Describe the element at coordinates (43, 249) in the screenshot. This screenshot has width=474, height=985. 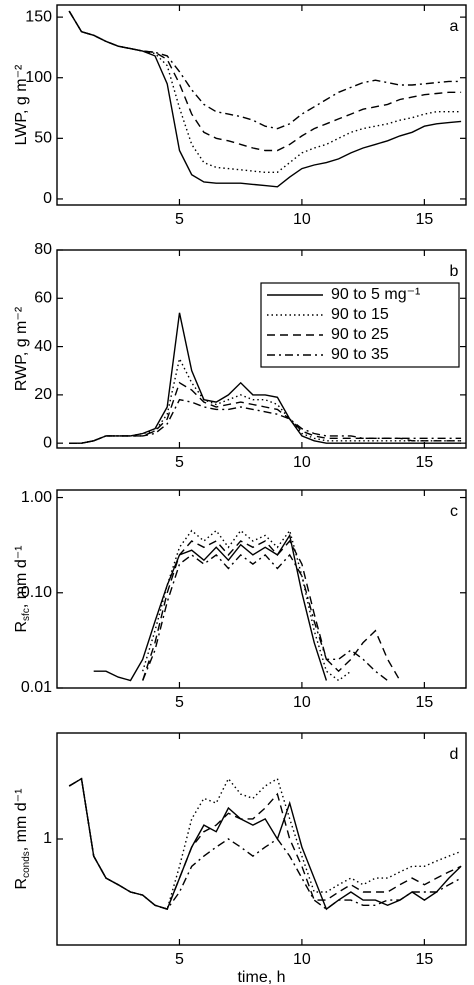
I see `y-tick-label: 80` at that location.